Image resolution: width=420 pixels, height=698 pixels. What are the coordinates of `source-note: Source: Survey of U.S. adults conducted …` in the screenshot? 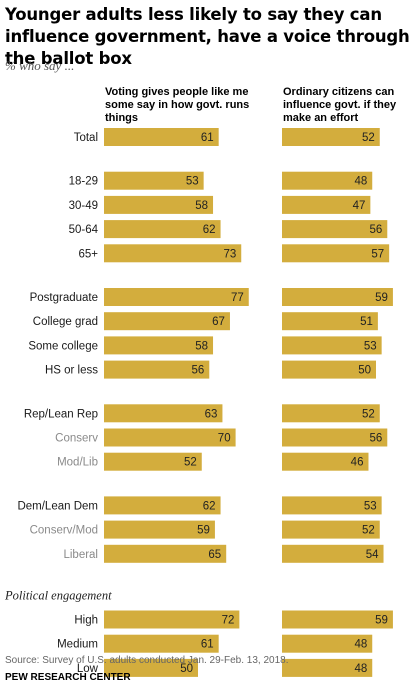 It's located at (147, 660).